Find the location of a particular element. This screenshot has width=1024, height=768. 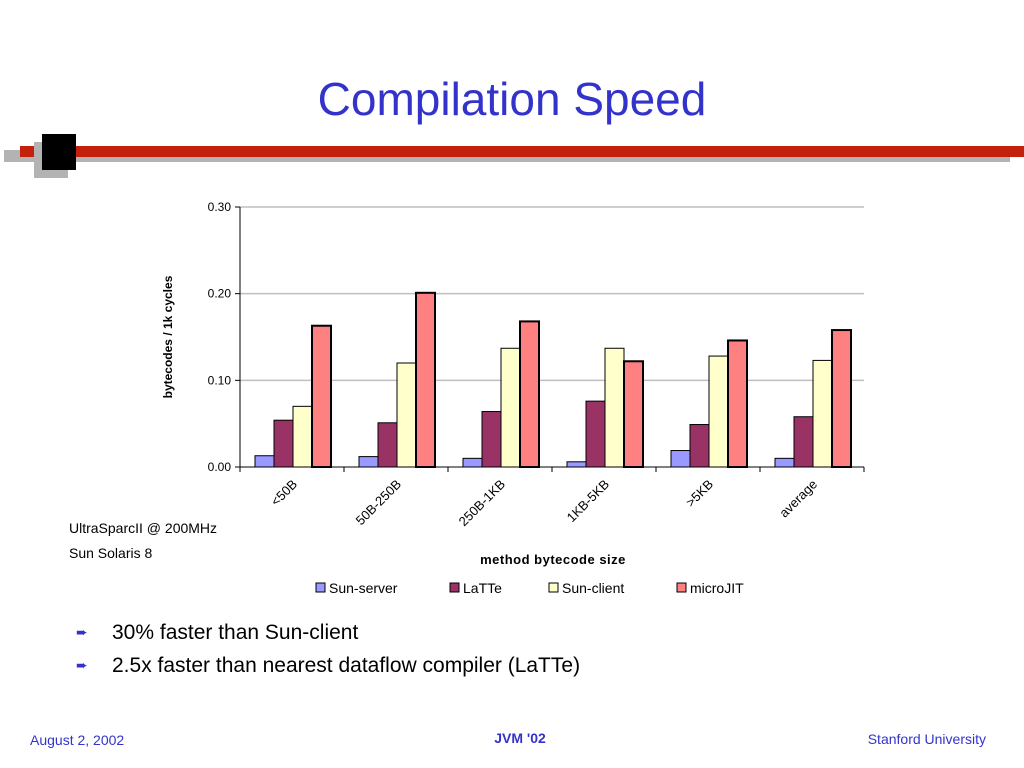

legend-label: LaTTe is located at coordinates (482, 588).